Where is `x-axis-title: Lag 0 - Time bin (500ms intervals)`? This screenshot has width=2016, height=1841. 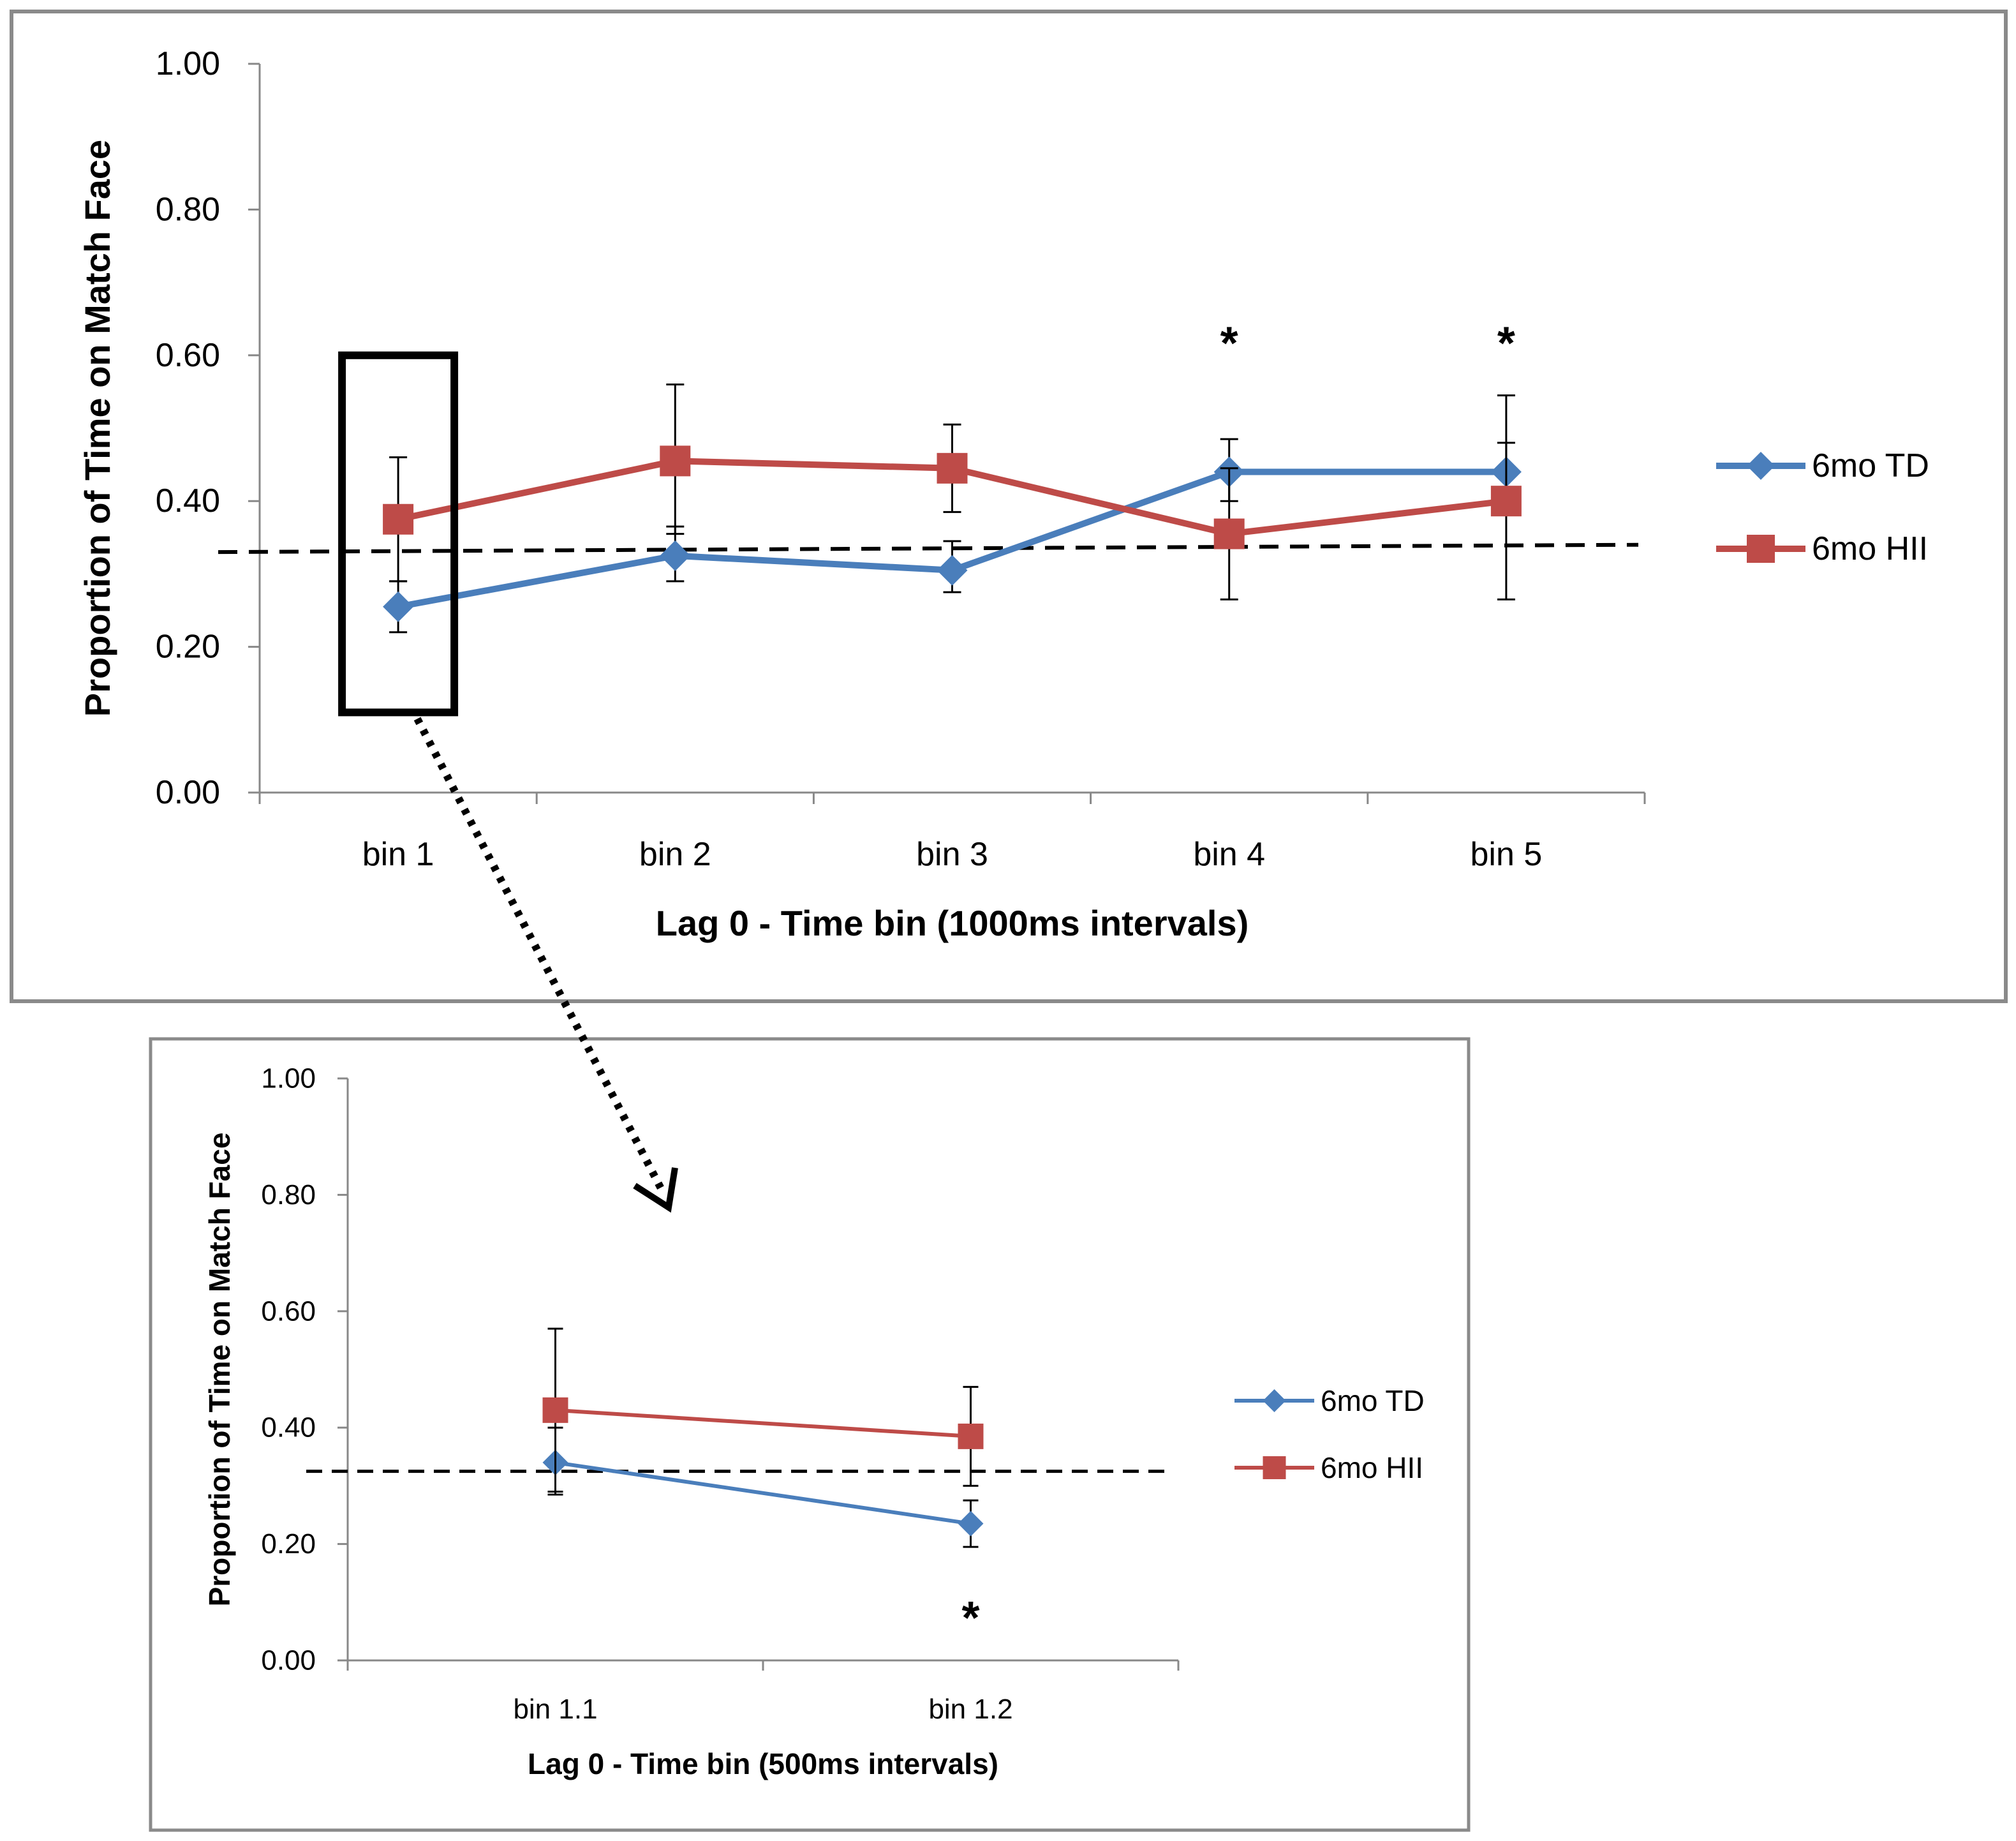 x-axis-title: Lag 0 - Time bin (500ms intervals) is located at coordinates (763, 1763).